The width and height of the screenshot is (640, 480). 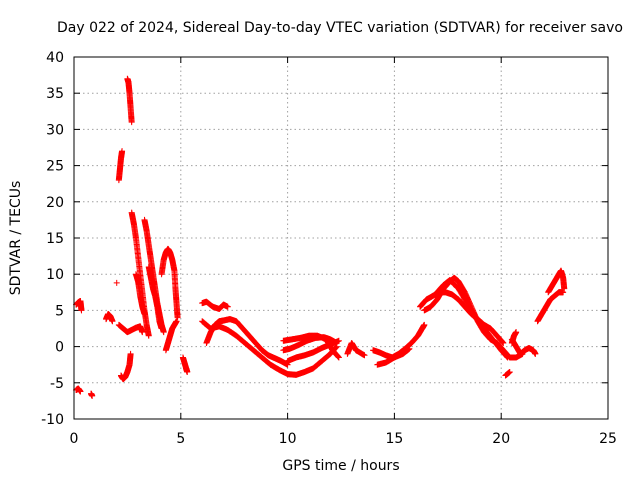 What do you see at coordinates (16, 238) in the screenshot?
I see `y-axis-label: SDTVAR / TECUs` at bounding box center [16, 238].